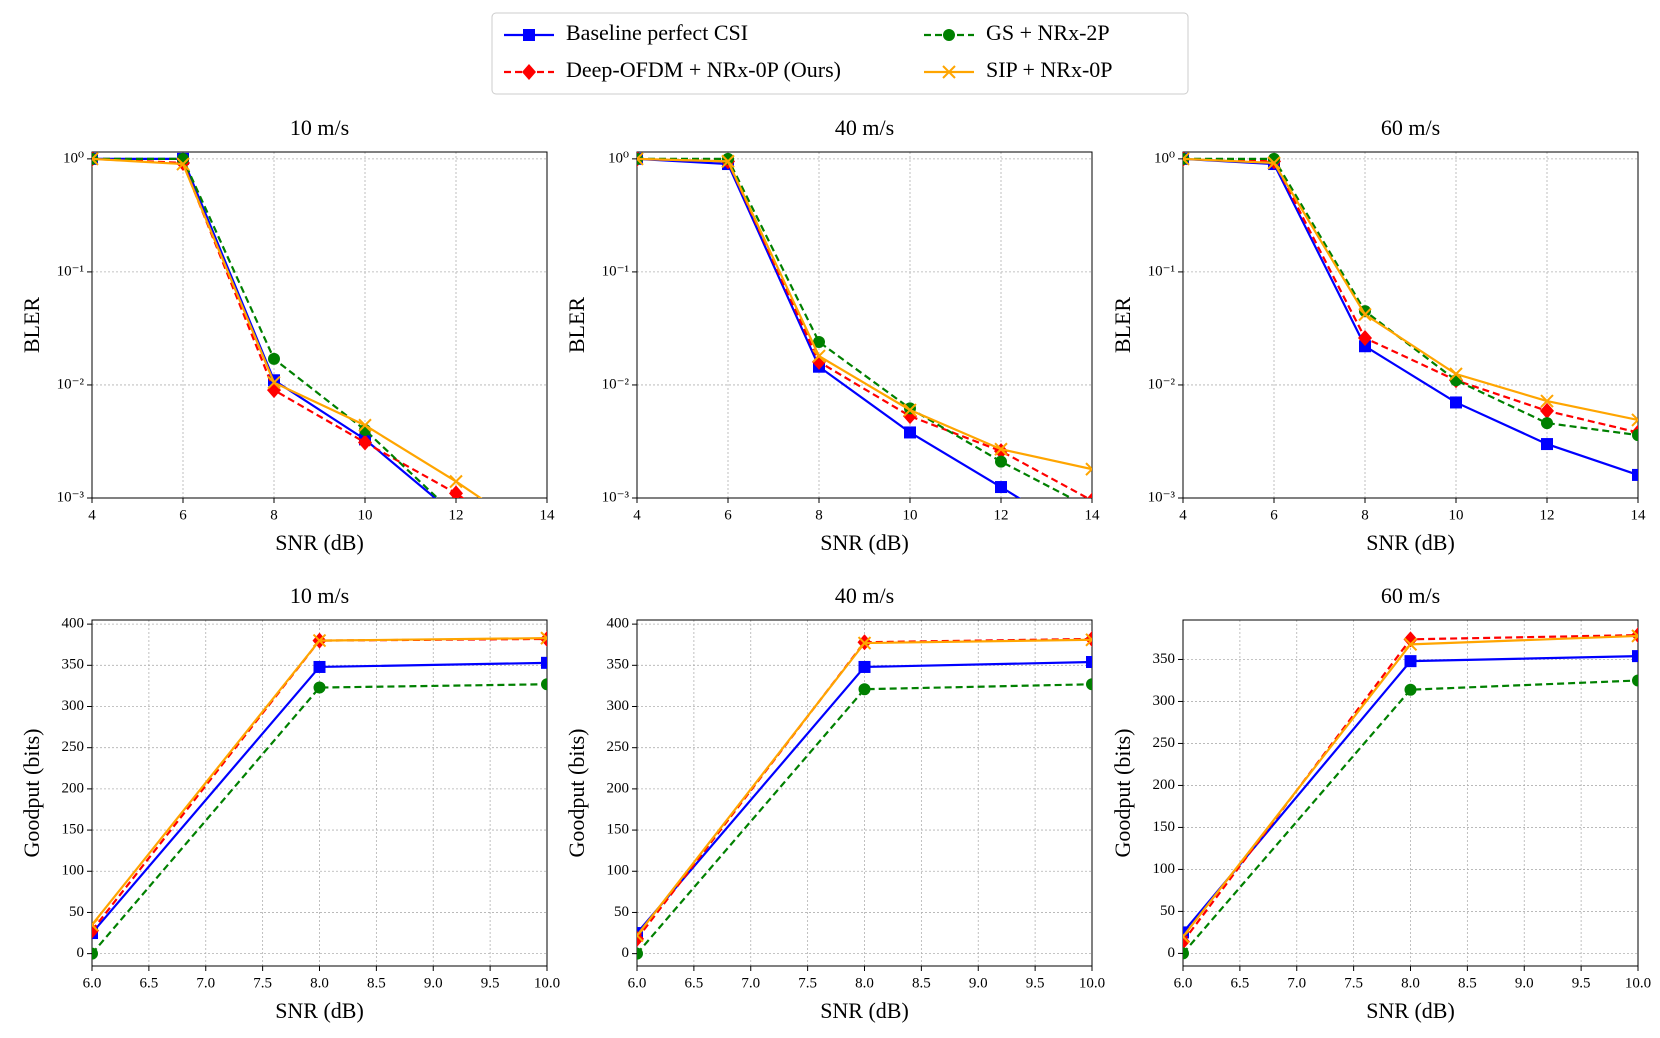 The image size is (1660, 1038). Describe the element at coordinates (70, 271) in the screenshot. I see `y-tick-label: 10⁻¹` at that location.